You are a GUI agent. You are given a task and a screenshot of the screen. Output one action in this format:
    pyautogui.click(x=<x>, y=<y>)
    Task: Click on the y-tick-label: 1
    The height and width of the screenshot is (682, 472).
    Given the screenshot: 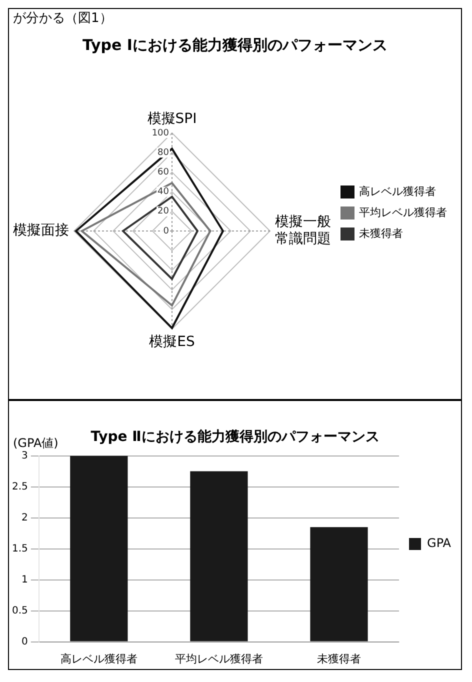 What is the action you would take?
    pyautogui.click(x=25, y=580)
    